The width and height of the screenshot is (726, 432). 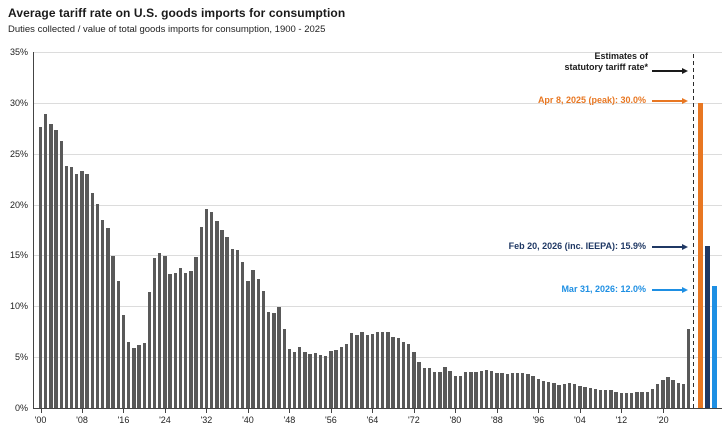 I want to click on estimates-arrow-line, so click(x=667, y=71).